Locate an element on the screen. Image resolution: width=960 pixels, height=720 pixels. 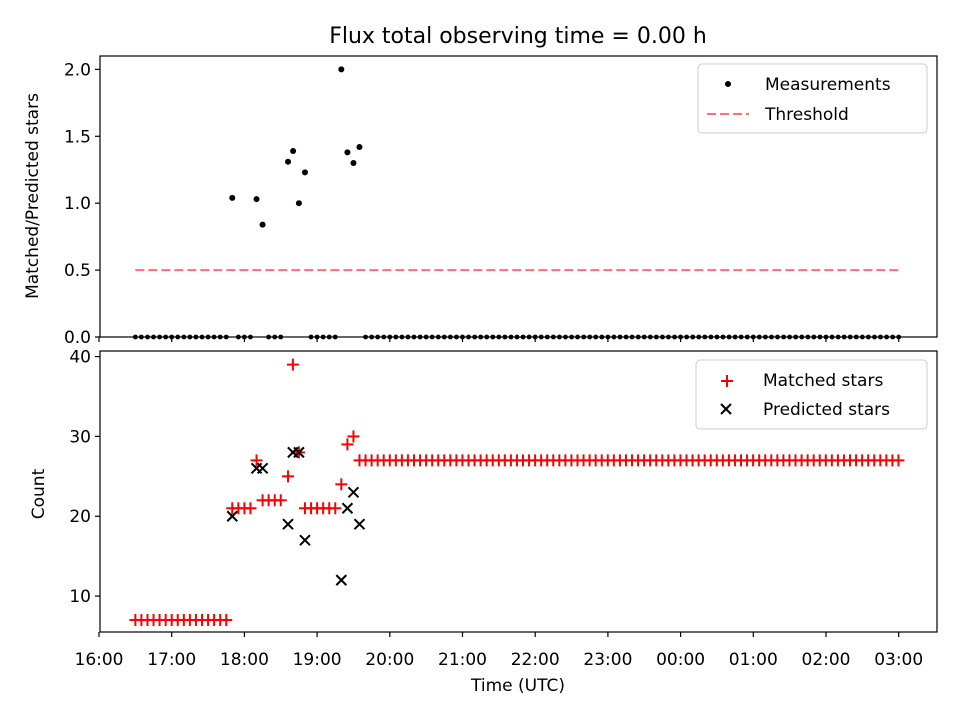
x-tick-label: 17:00 is located at coordinates (171, 660).